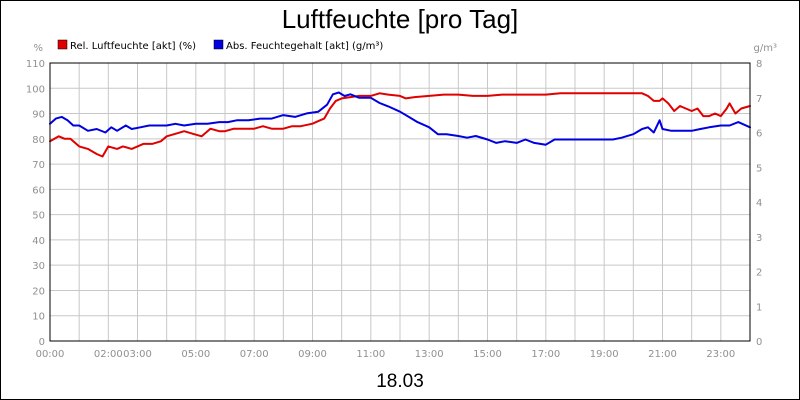 The height and width of the screenshot is (400, 800). What do you see at coordinates (545, 354) in the screenshot?
I see `x-tick-label: 17:00` at bounding box center [545, 354].